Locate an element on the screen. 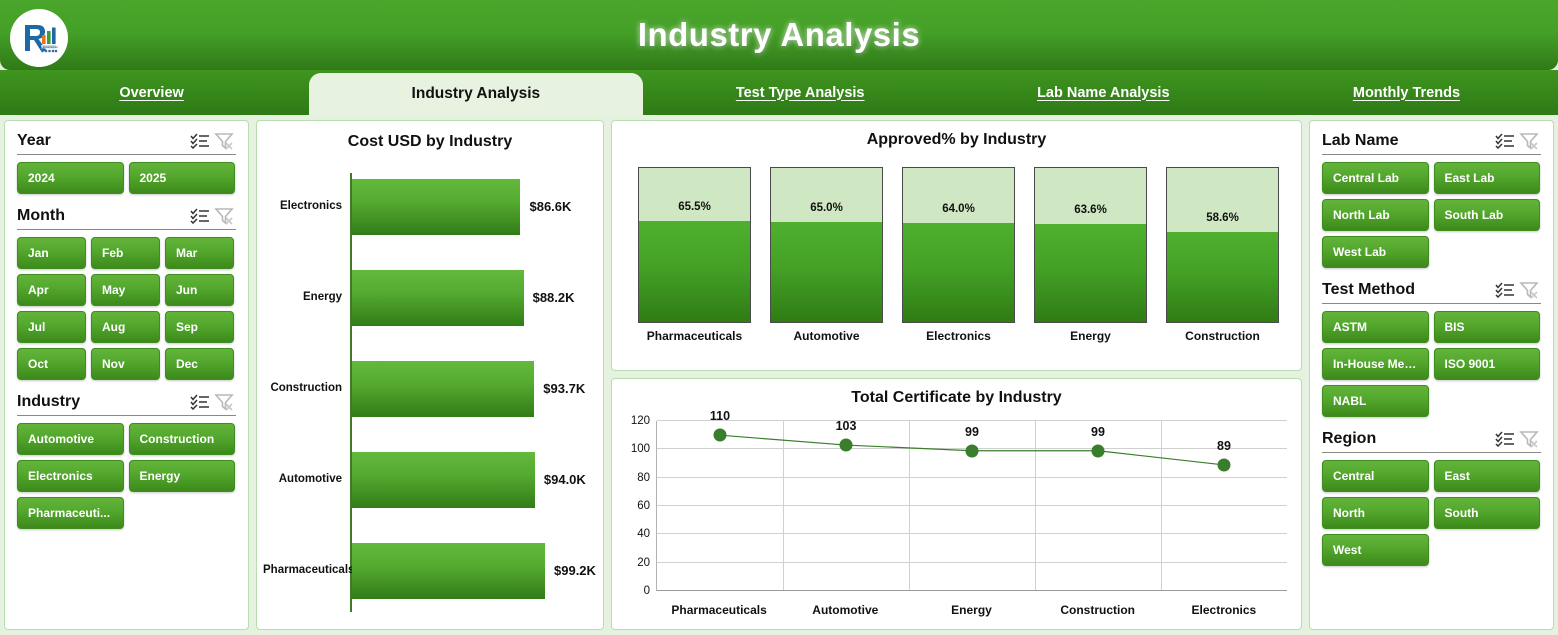 The width and height of the screenshot is (1558, 635). tab-overview: Overview is located at coordinates (151, 92).